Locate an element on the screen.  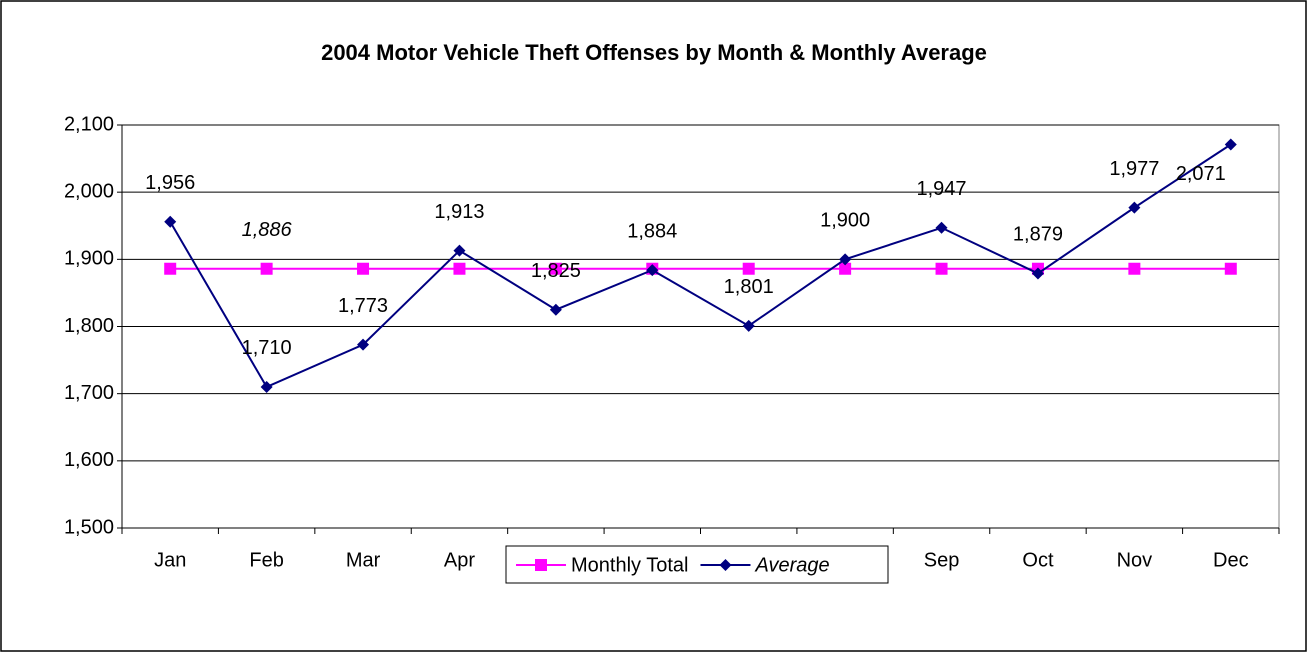
y-tick-label: 2,000 is located at coordinates (89, 191).